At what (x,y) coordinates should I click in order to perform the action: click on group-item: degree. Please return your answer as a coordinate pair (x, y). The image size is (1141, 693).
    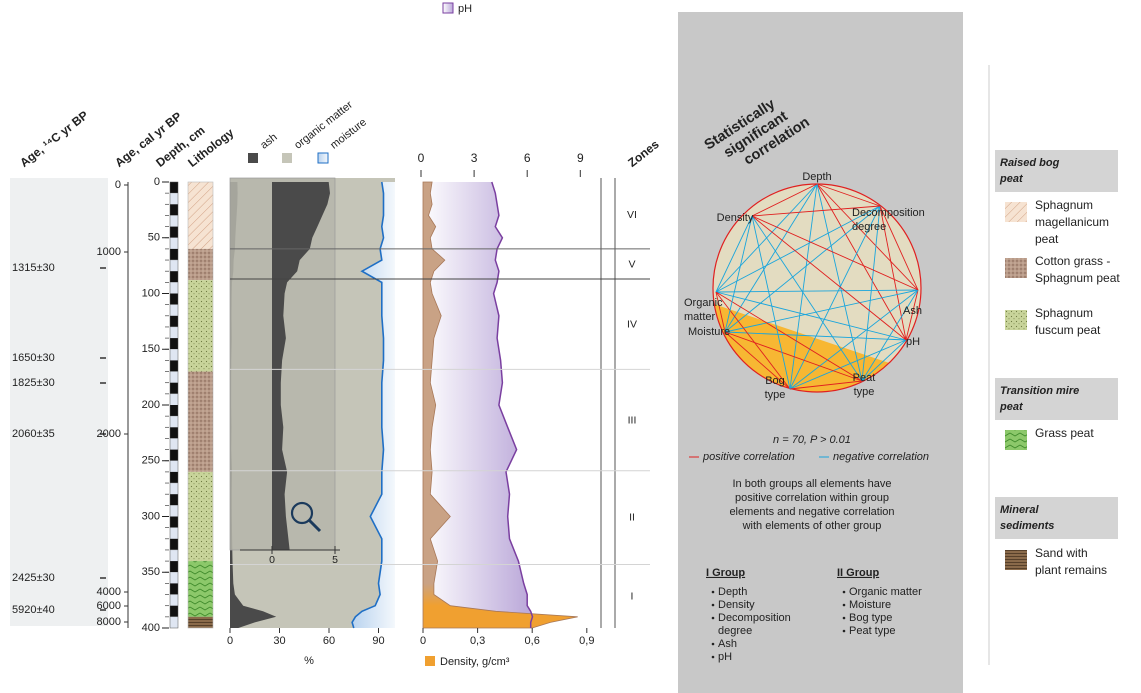
    Looking at the image, I should click on (735, 631).